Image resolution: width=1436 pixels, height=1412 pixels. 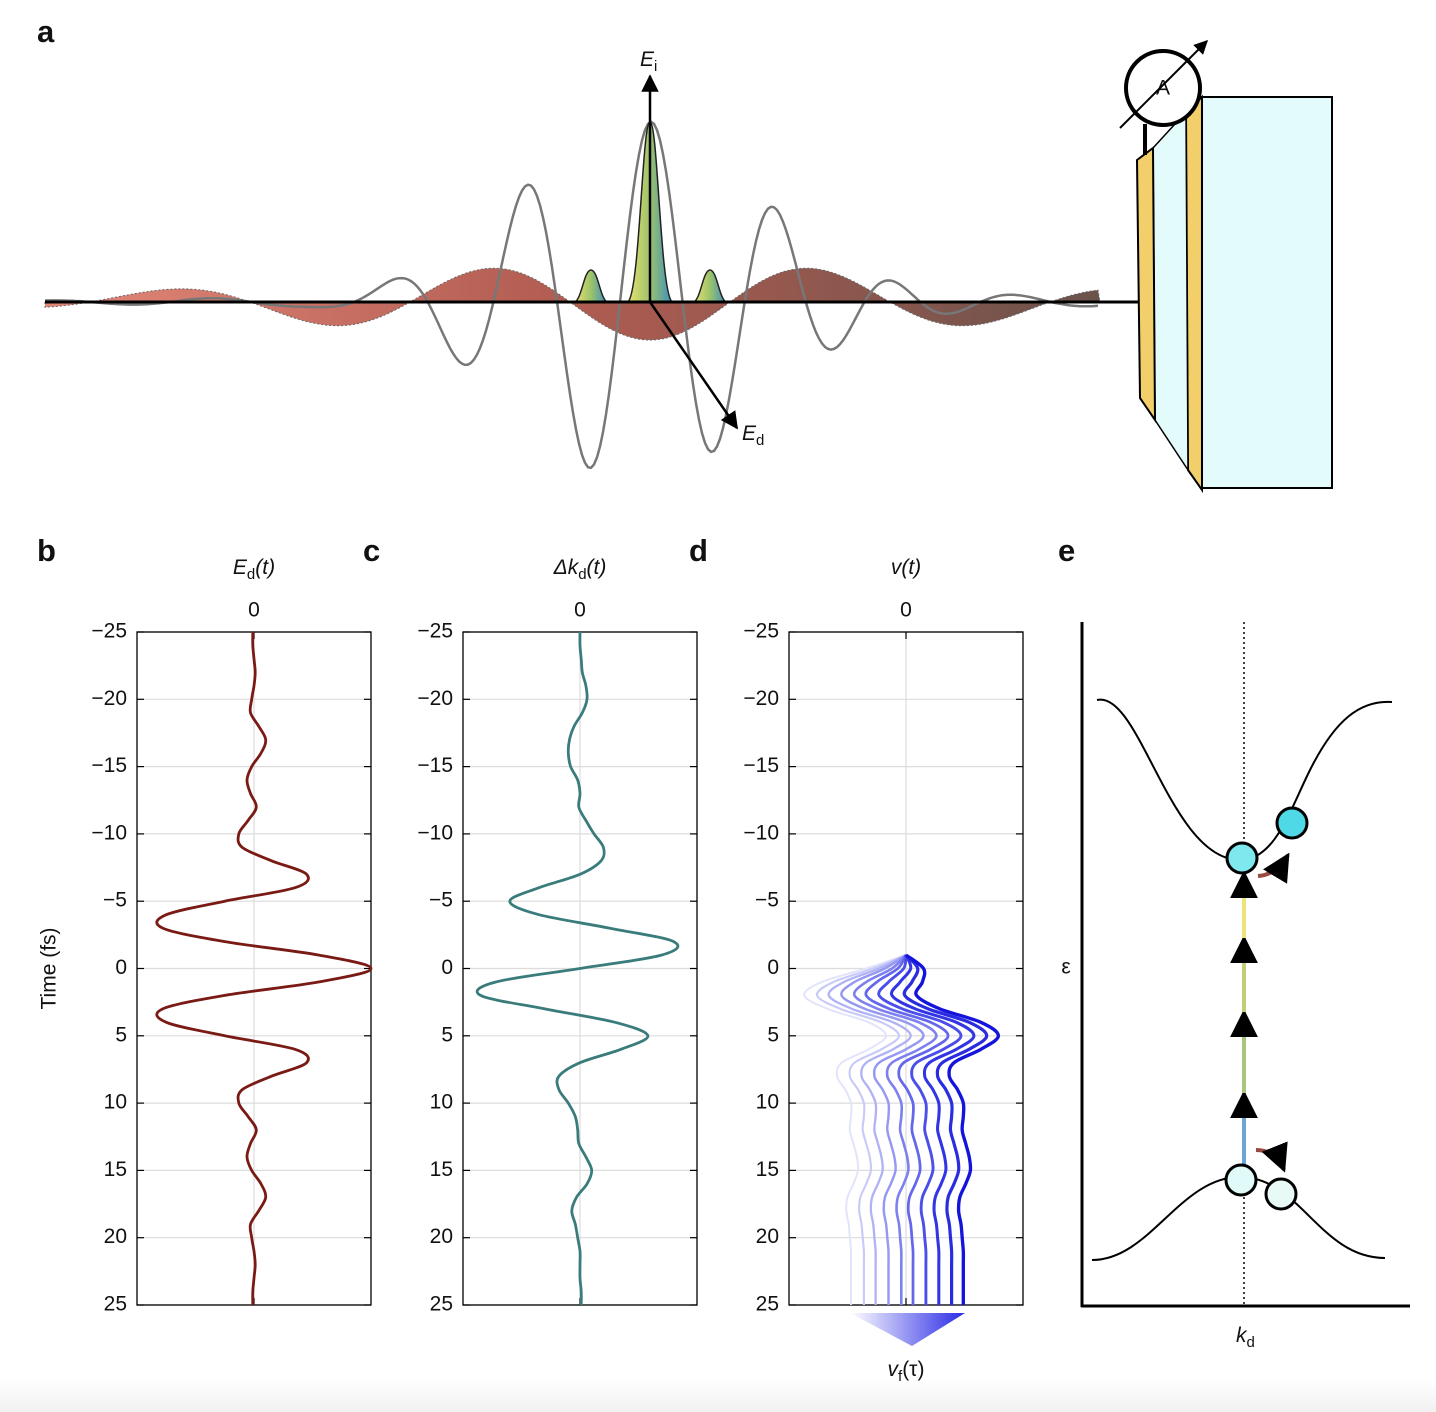 I want to click on vf-sub: f, so click(x=900, y=1376).